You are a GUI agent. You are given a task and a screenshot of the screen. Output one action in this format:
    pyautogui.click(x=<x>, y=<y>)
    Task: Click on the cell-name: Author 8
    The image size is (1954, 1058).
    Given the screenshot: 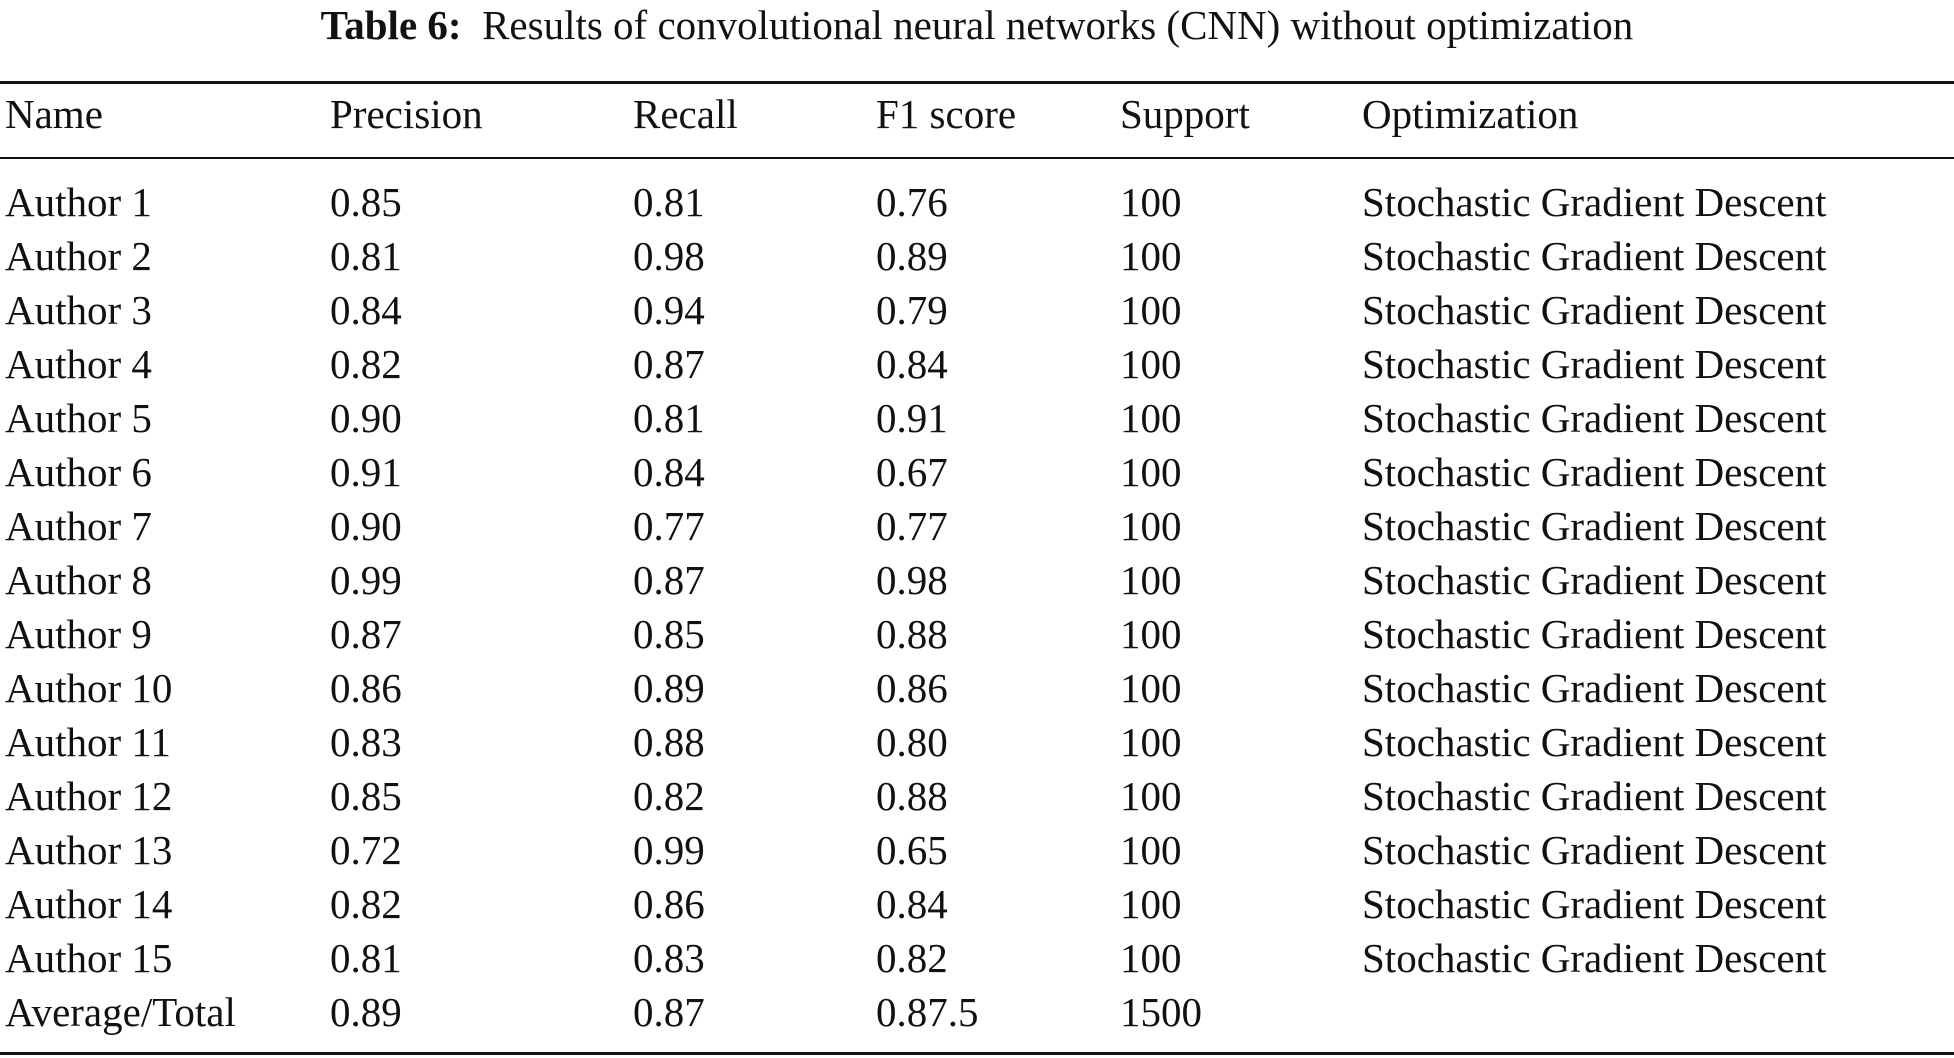 What is the action you would take?
    pyautogui.click(x=78, y=580)
    